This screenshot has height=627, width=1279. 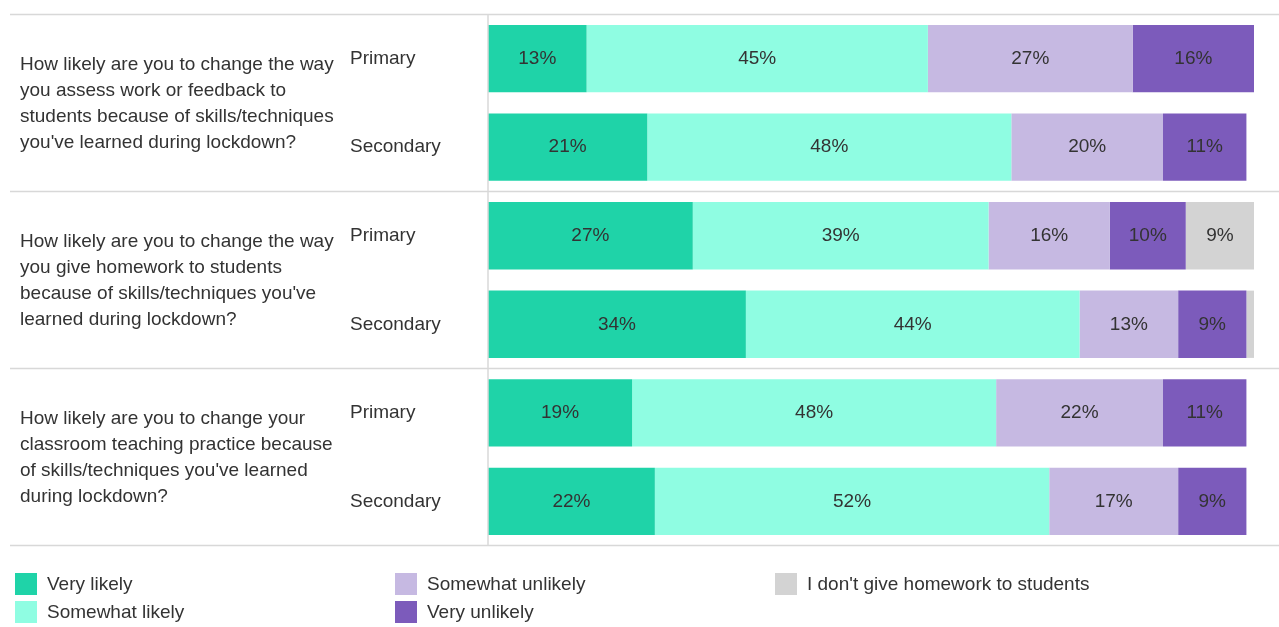 What do you see at coordinates (480, 612) in the screenshot?
I see `legend-label: Very unlikely` at bounding box center [480, 612].